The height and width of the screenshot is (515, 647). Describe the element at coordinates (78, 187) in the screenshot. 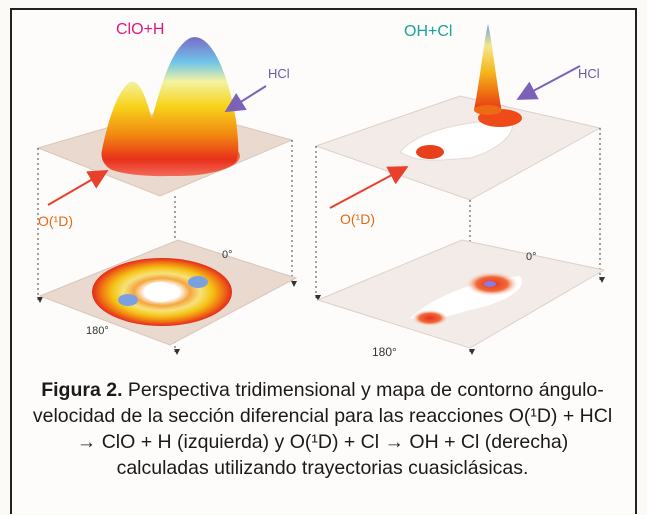

I see `left-reactant-arrow` at that location.